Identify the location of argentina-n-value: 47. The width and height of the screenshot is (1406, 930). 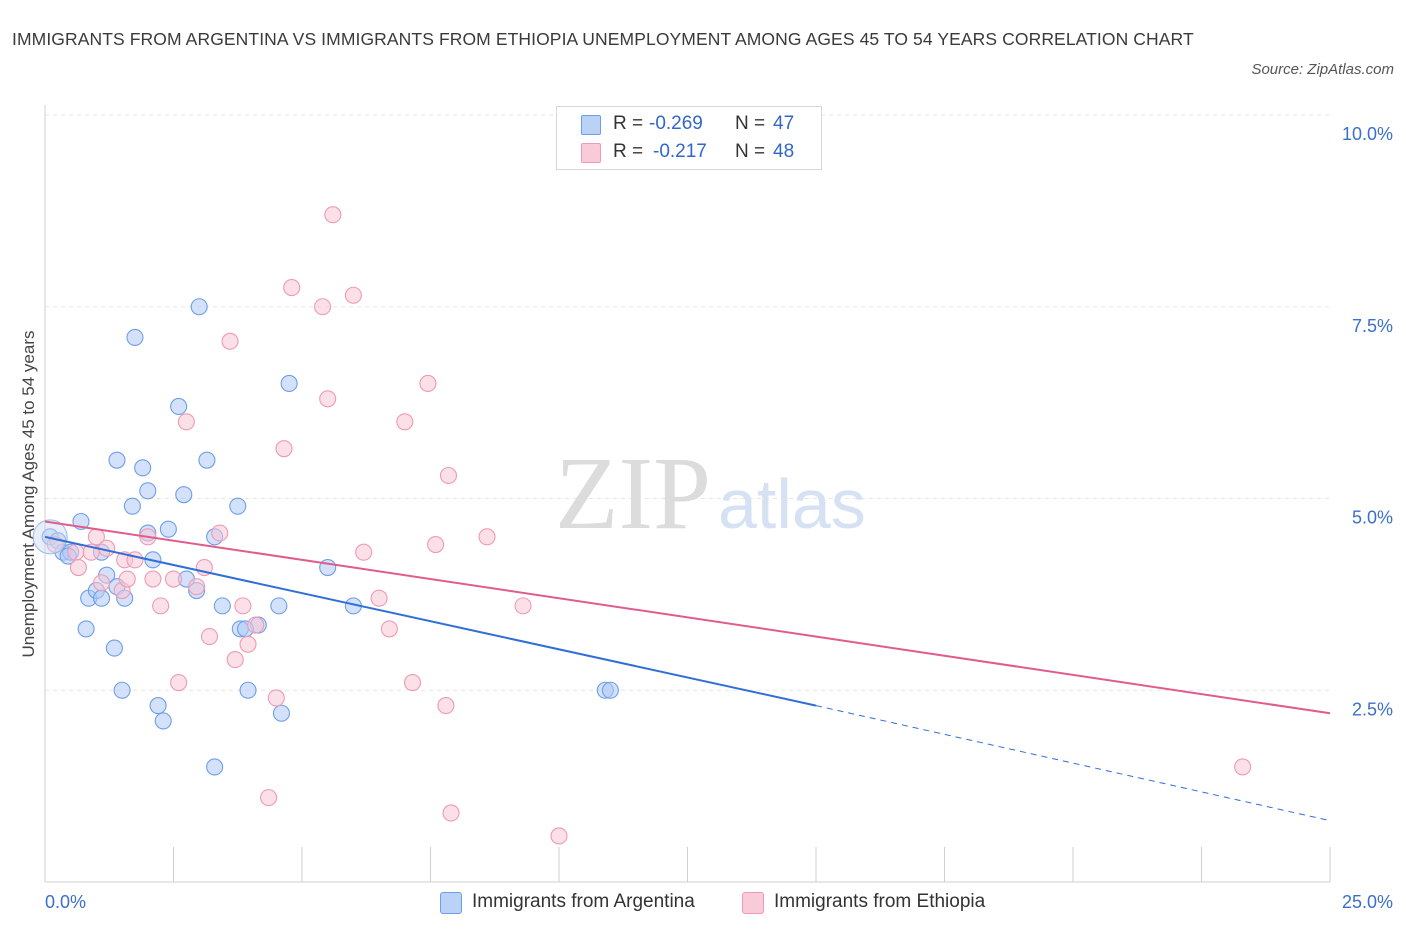
(784, 123).